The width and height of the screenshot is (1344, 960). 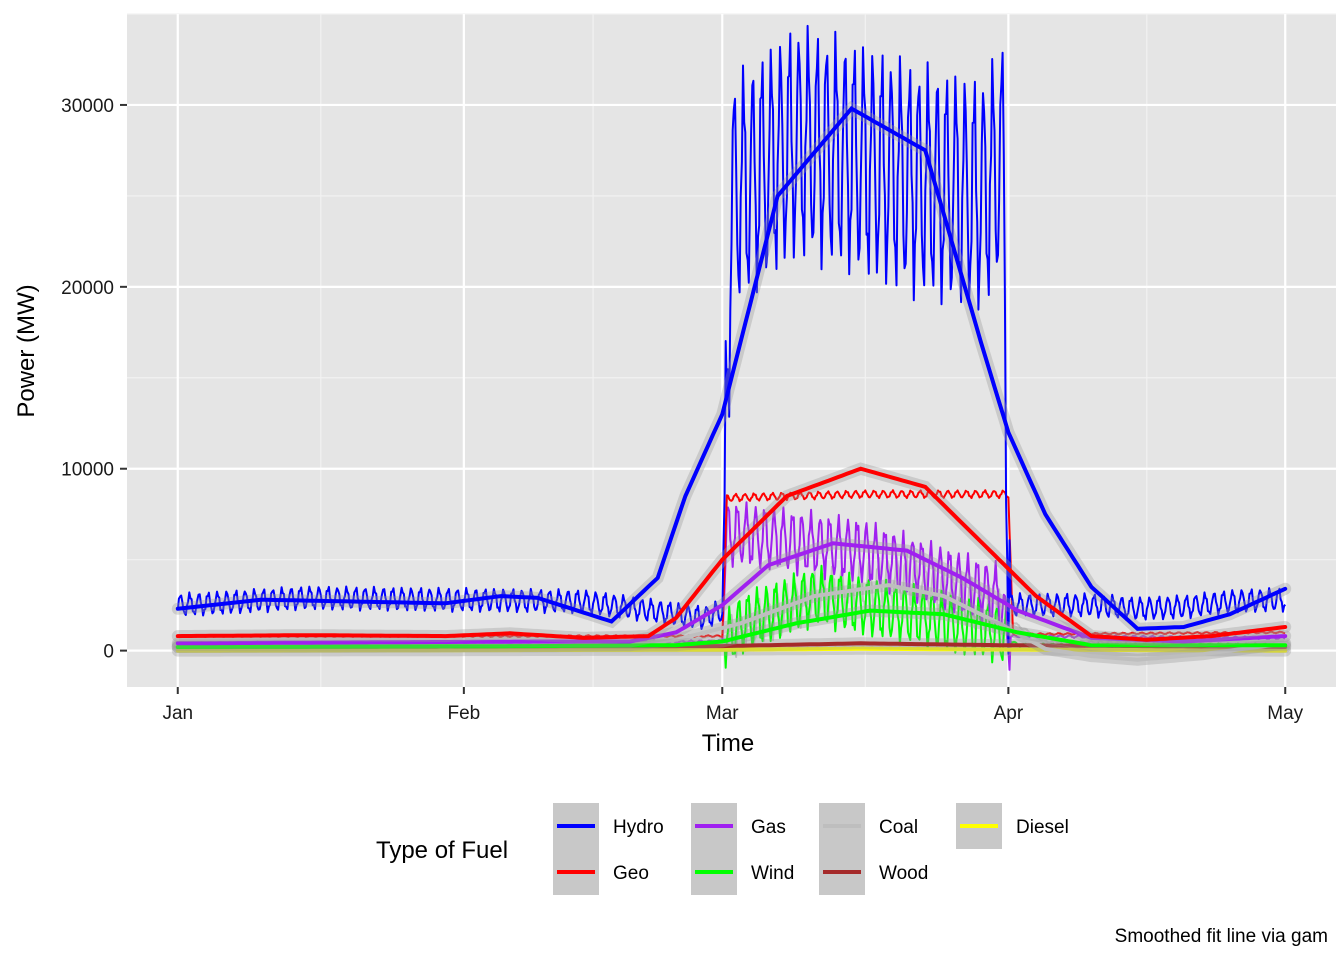 What do you see at coordinates (87, 106) in the screenshot?
I see `y-tick-label: 30000` at bounding box center [87, 106].